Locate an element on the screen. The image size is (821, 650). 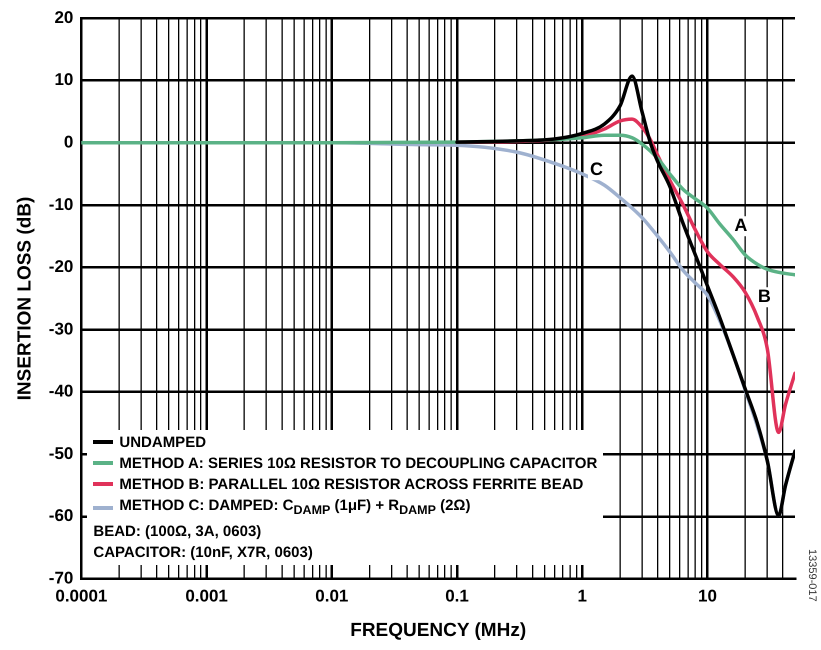
x-axis-title: FREQUENCY (MHz) is located at coordinates (438, 630).